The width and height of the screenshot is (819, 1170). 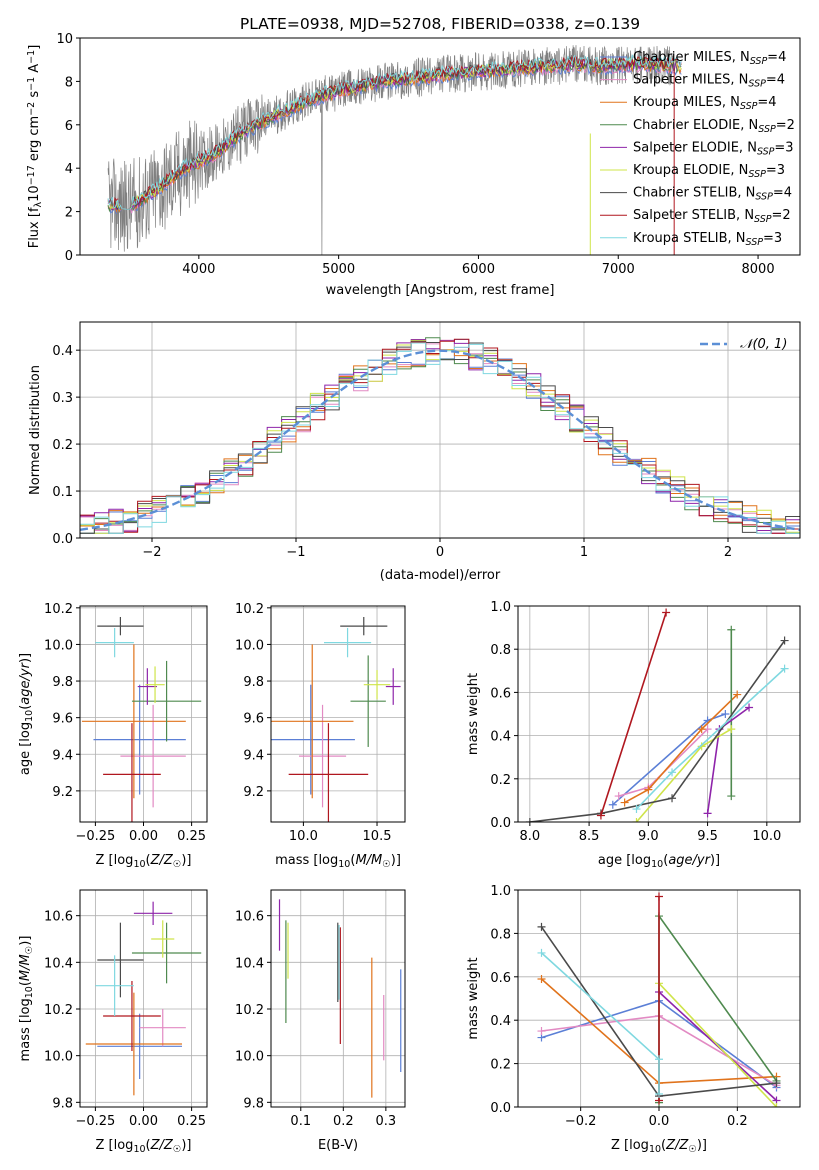 I want to click on x-tick-label: 0.1, so click(x=300, y=1121).